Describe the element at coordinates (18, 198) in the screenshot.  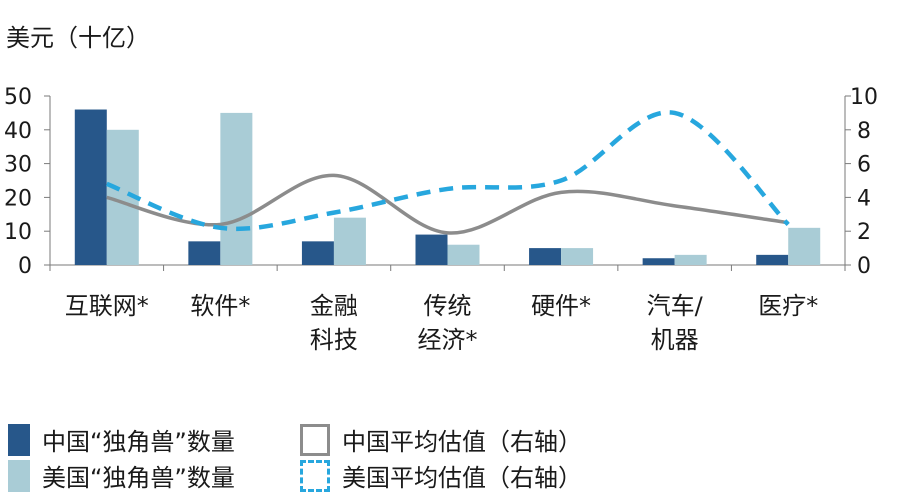
I see `left-axis-tick-label: 20` at that location.